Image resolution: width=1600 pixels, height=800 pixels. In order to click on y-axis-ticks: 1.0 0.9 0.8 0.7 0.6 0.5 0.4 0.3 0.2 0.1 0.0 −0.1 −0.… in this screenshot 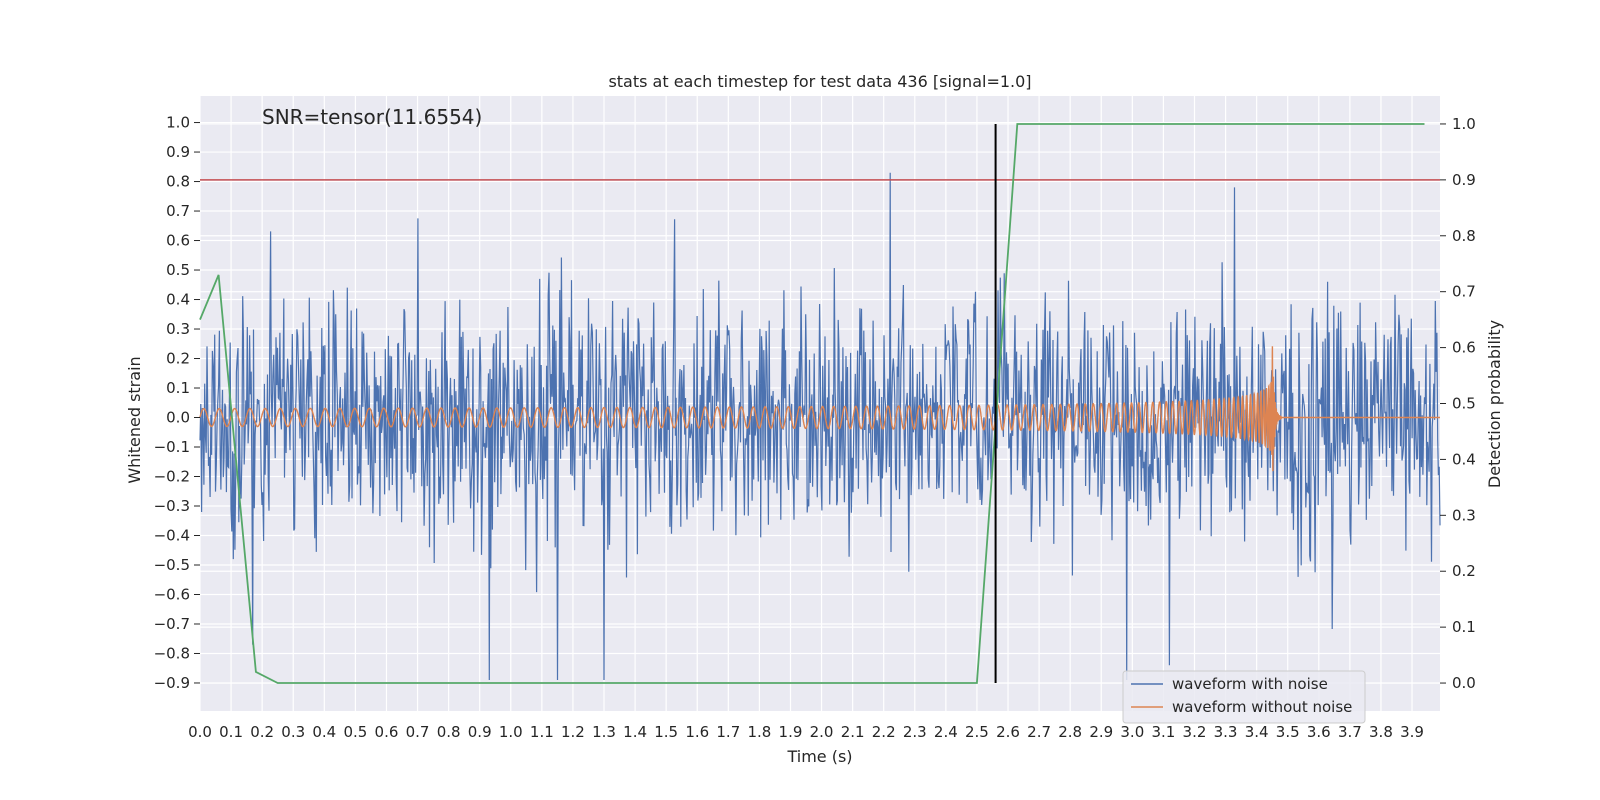, I will do `click(177, 403)`.